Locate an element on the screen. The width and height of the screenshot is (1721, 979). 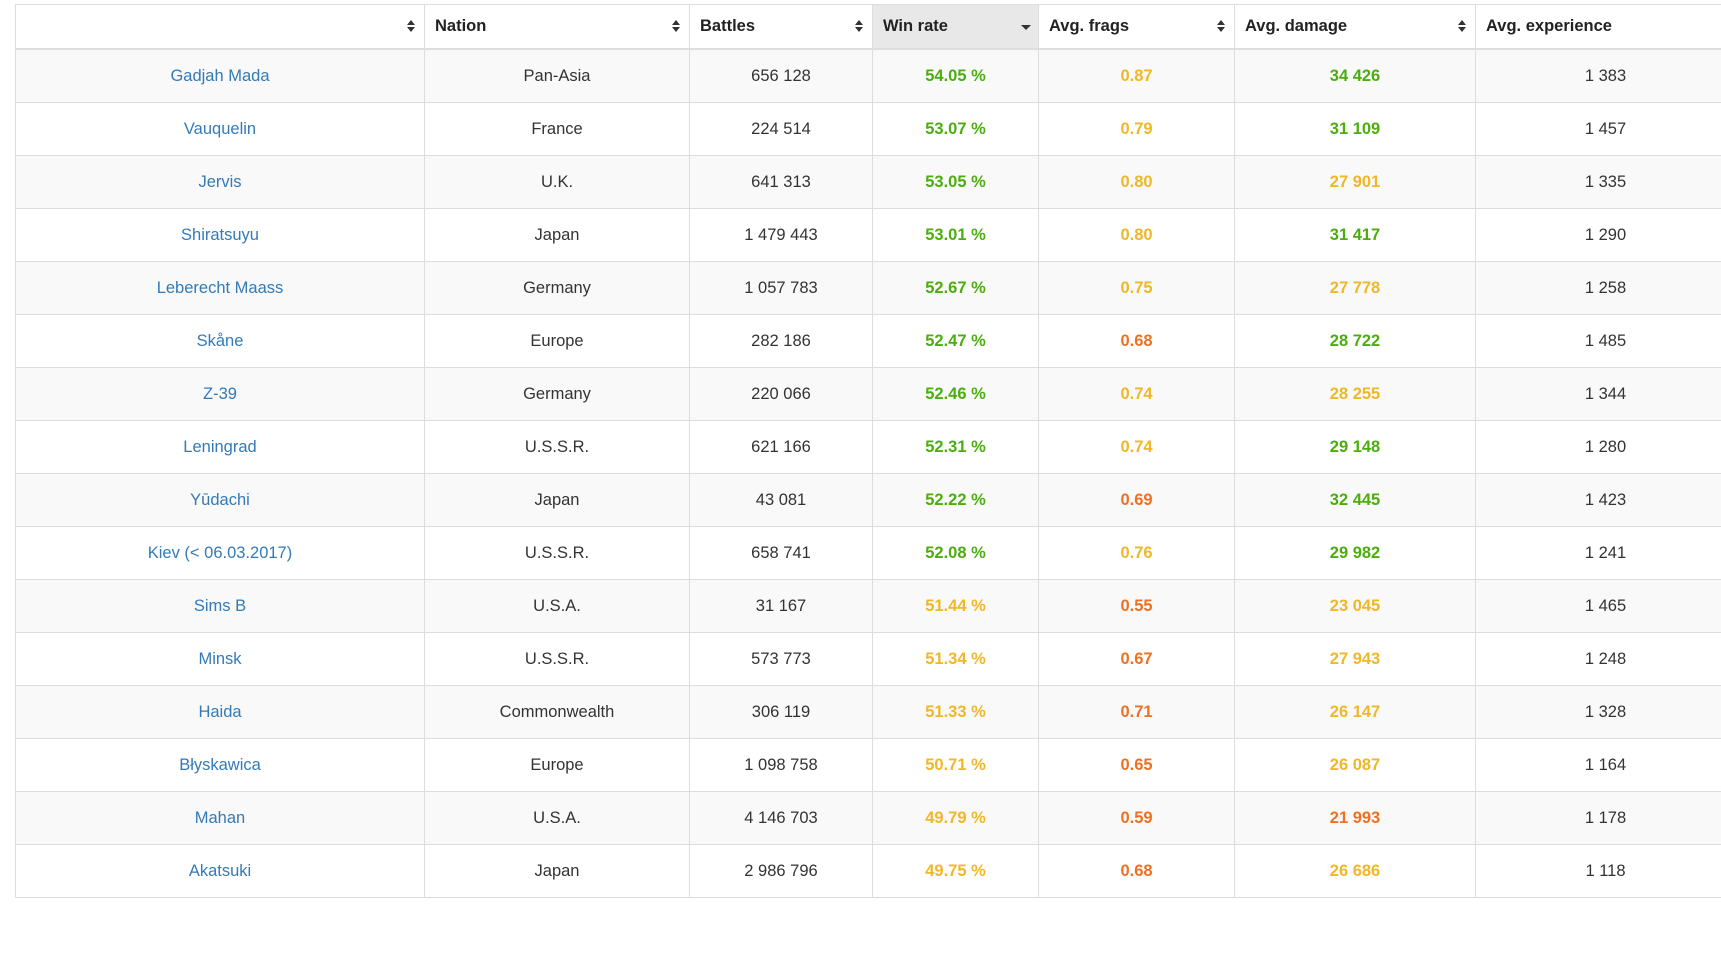
avg-damage-value: 31 109 is located at coordinates (1355, 128).